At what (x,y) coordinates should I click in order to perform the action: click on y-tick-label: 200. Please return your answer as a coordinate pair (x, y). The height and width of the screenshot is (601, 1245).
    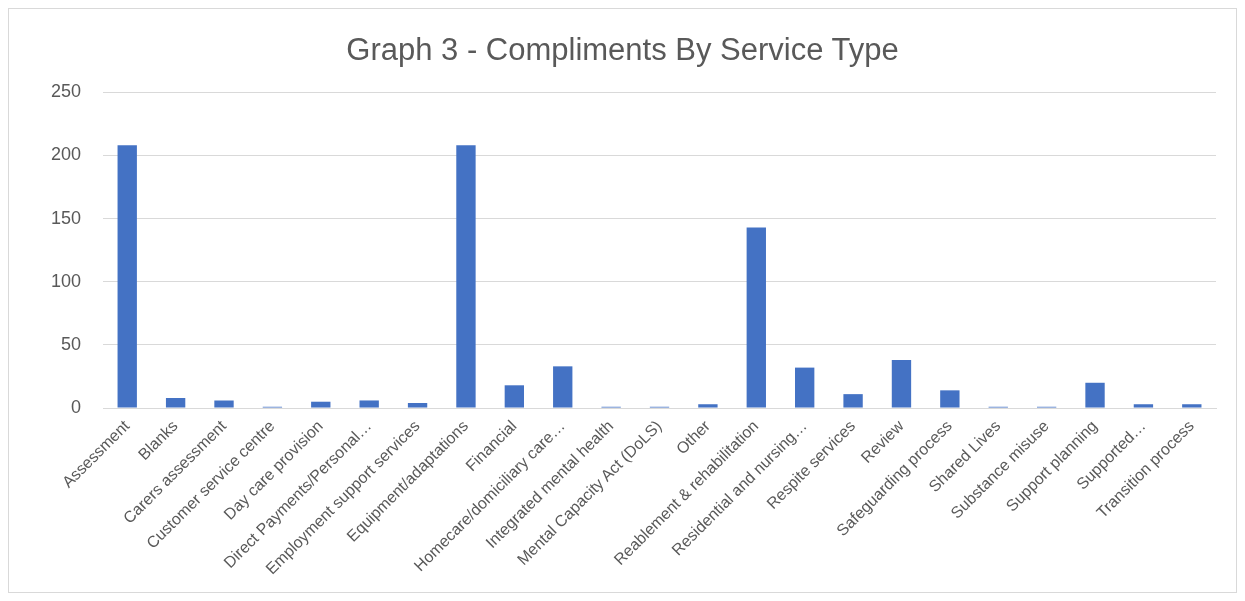
    Looking at the image, I should click on (66, 154).